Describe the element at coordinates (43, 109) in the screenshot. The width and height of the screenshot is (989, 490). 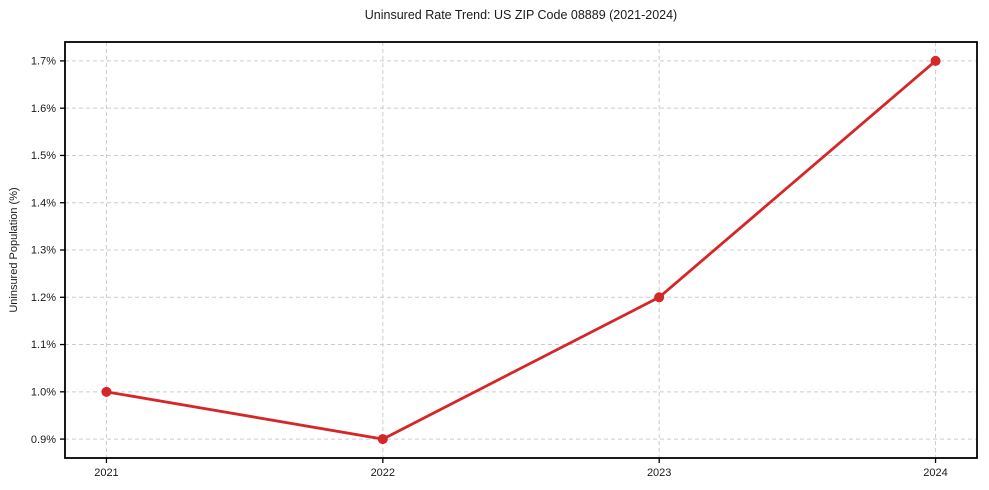
I see `y-tick-label: 1.6%` at that location.